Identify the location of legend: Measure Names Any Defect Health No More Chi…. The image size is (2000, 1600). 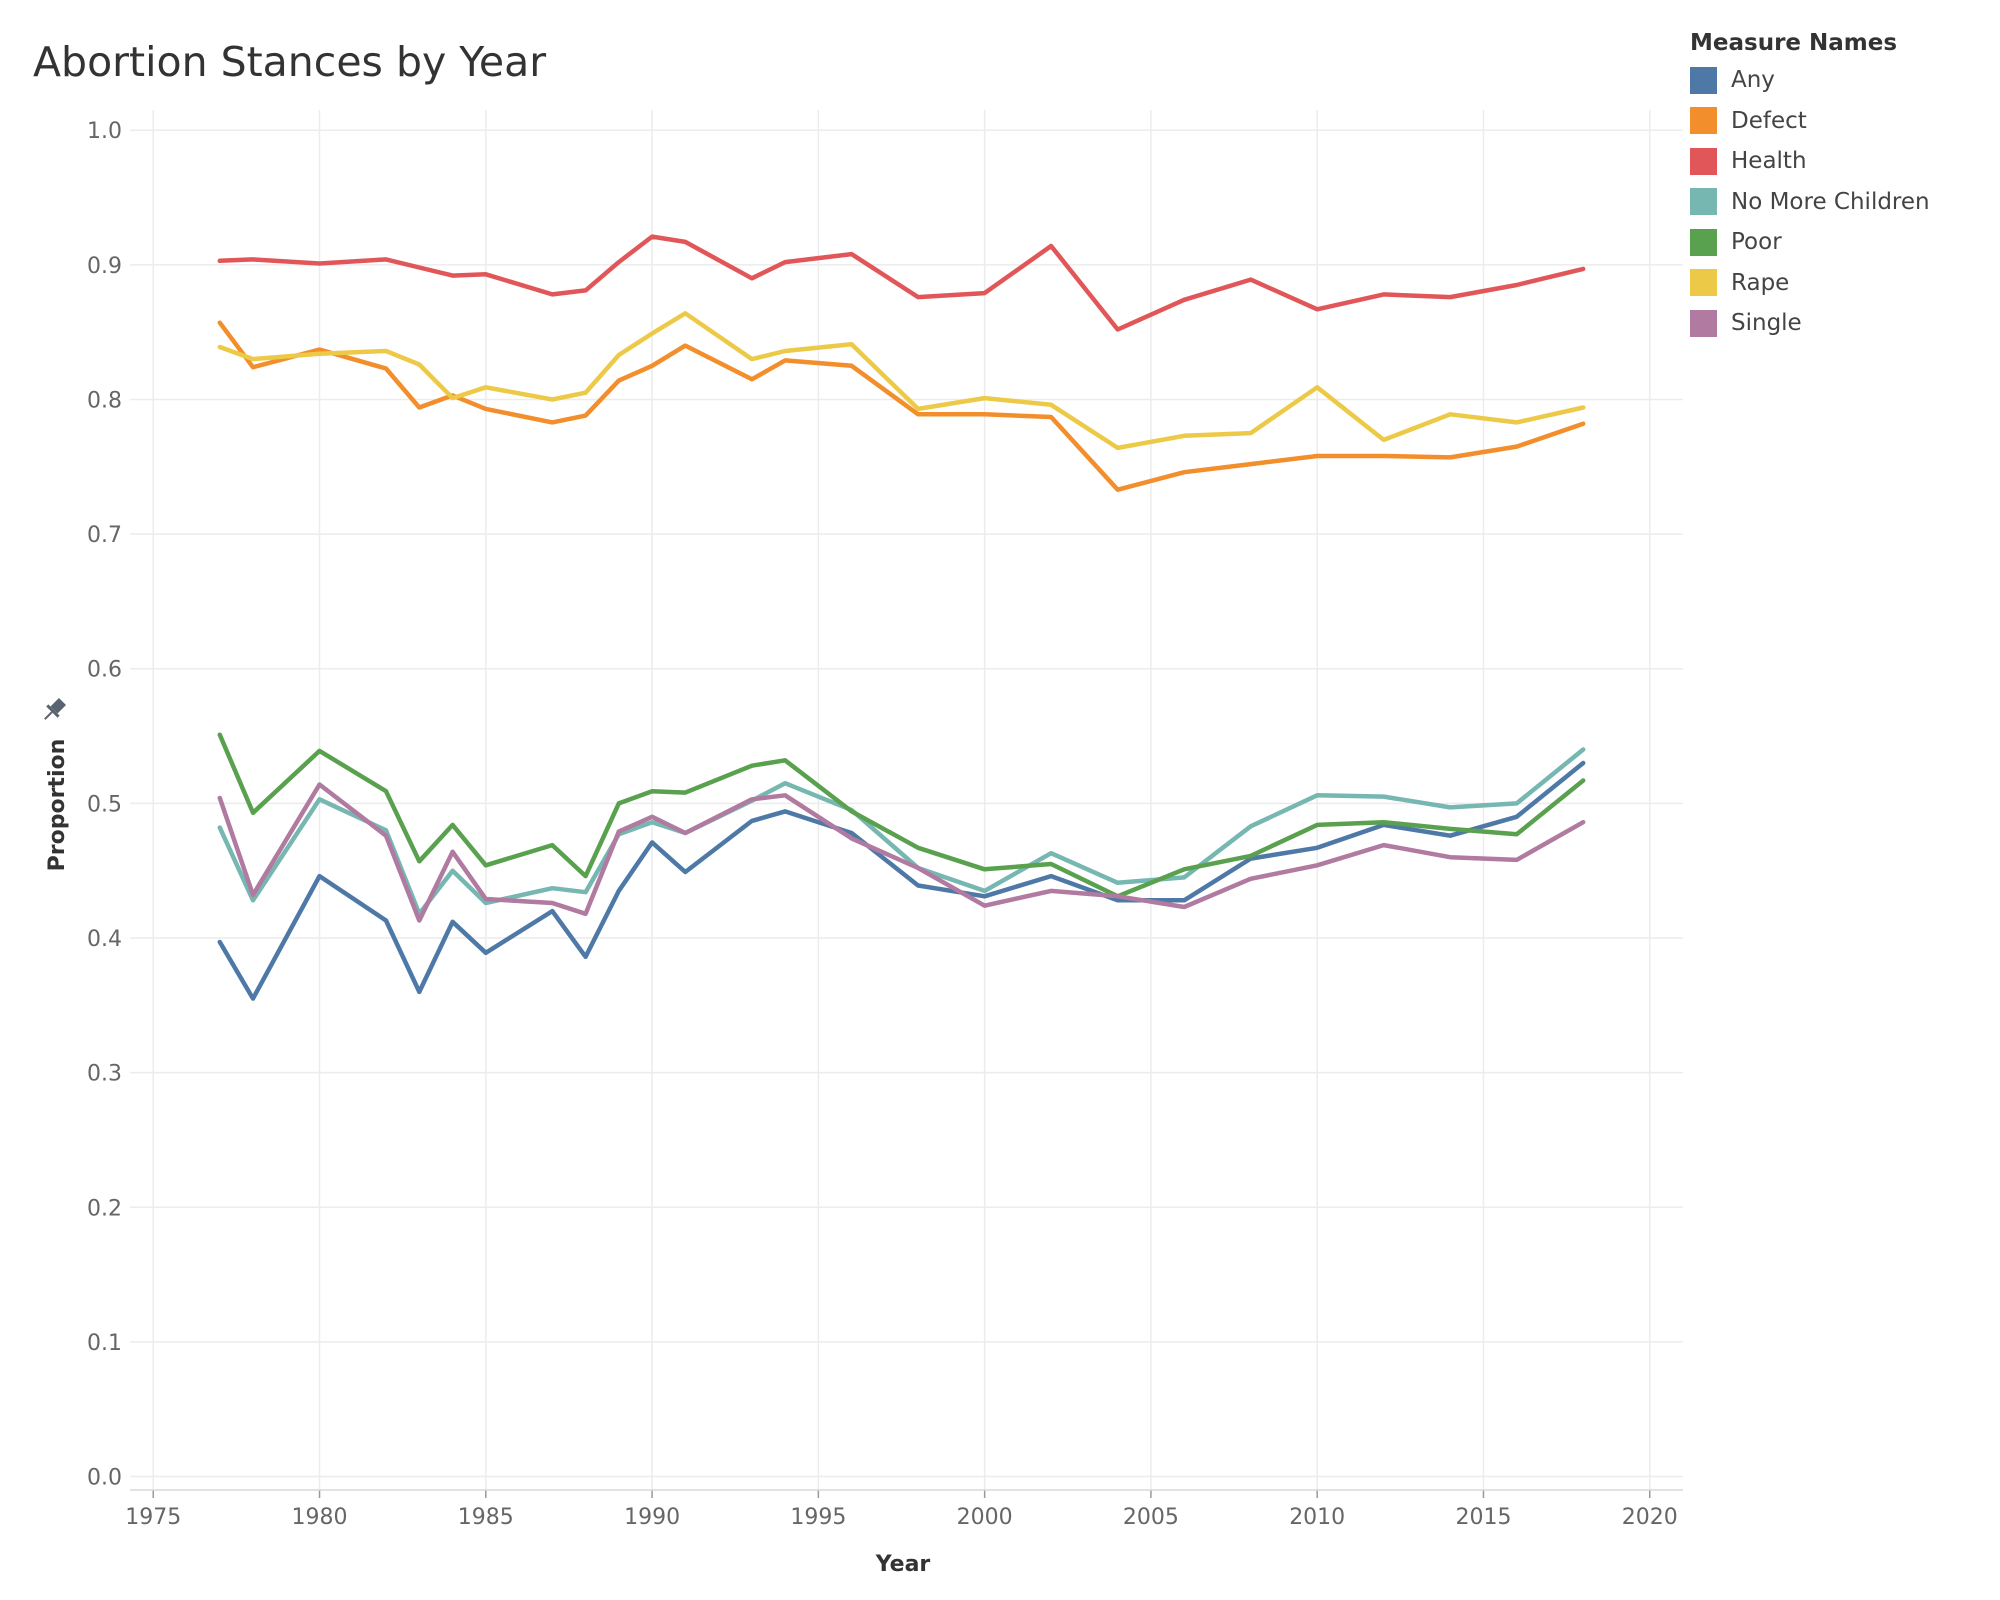
(1810, 187).